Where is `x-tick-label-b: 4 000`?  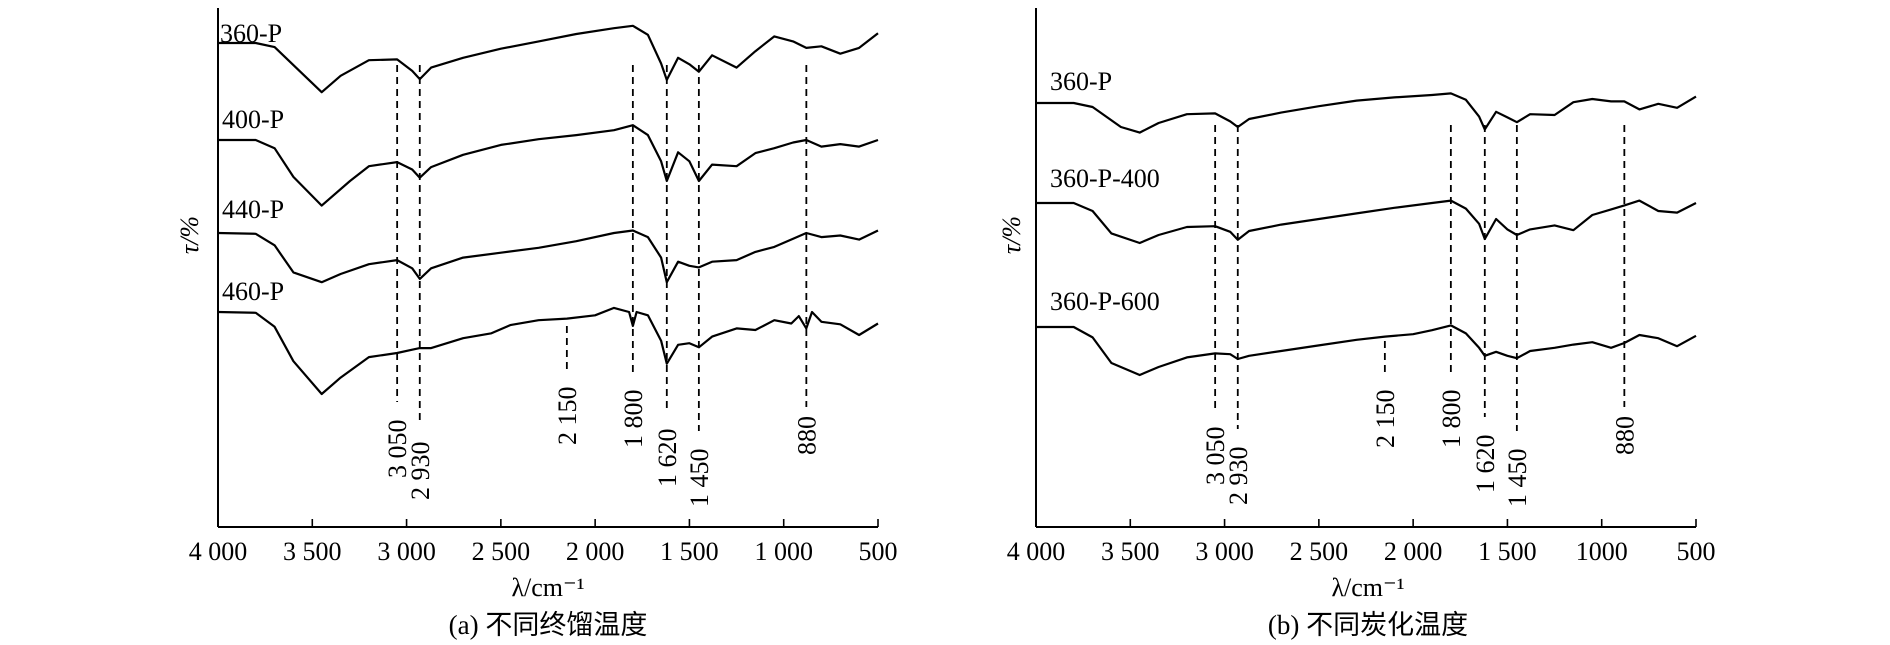 x-tick-label-b: 4 000 is located at coordinates (1036, 551).